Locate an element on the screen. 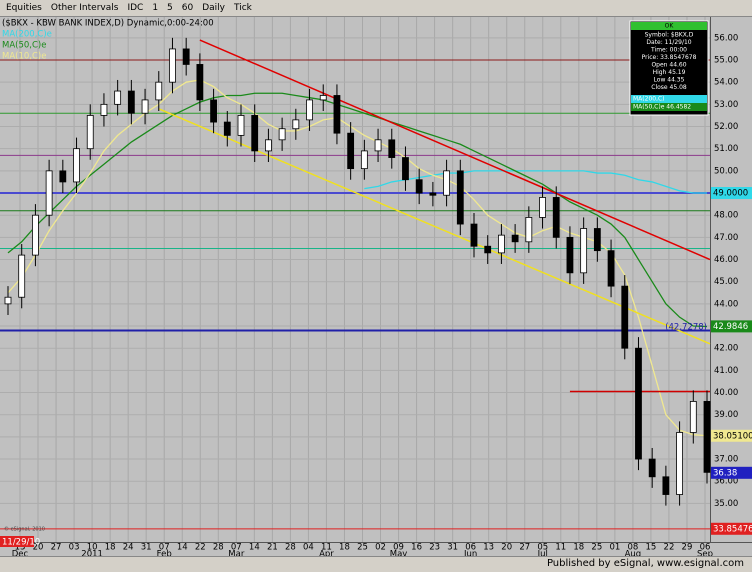  cursor-date-box is located at coordinates (17, 541).